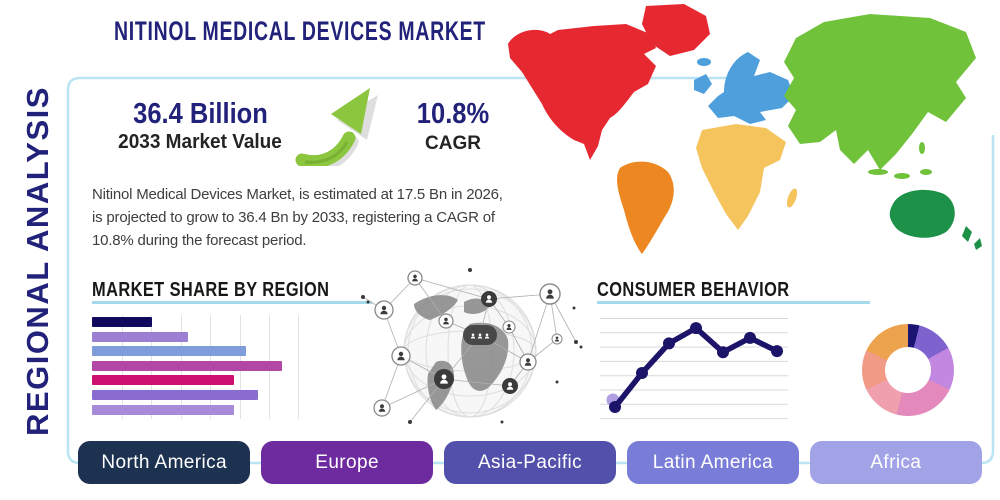  I want to click on region-button-latin-america: Latin America, so click(713, 462).